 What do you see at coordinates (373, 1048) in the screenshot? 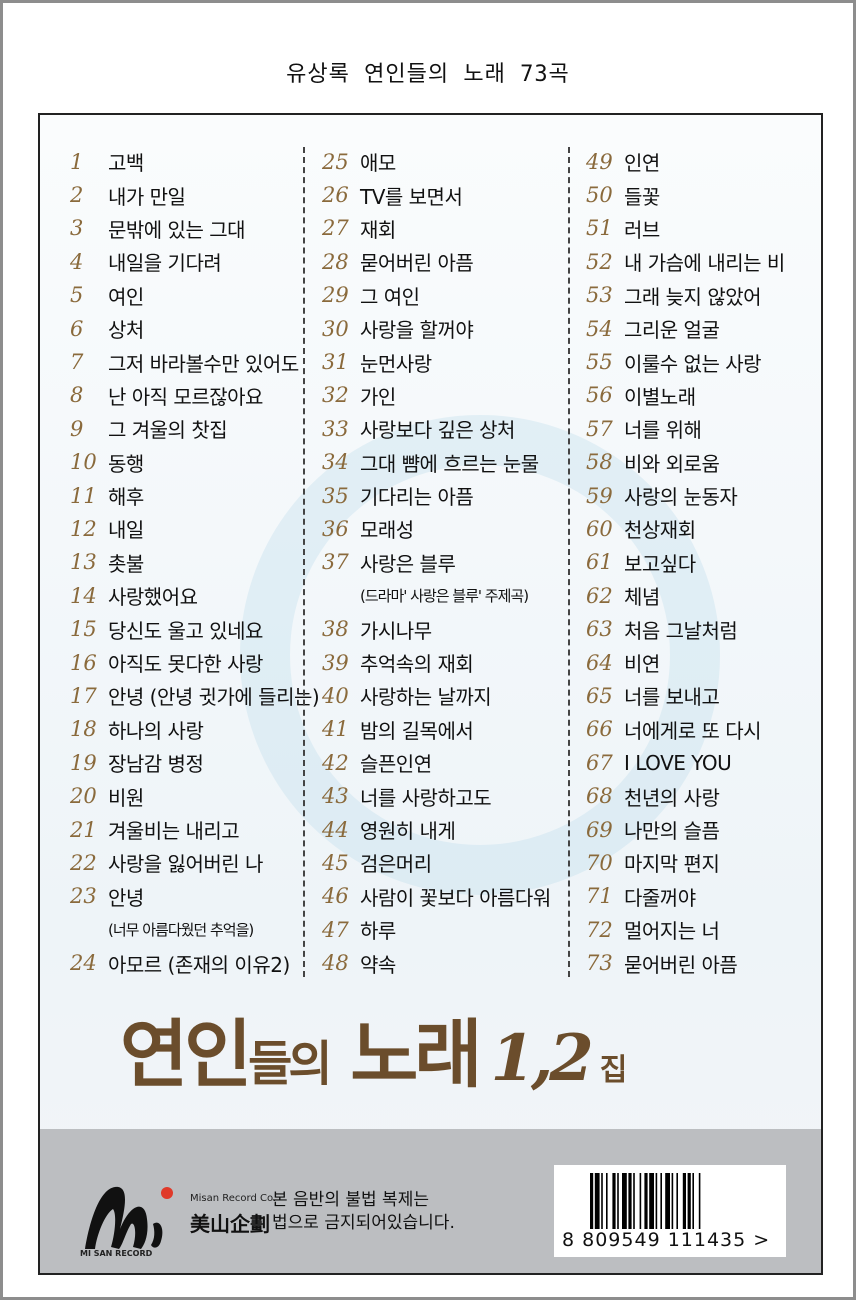
I see `album-title: 연인들의 노래 1,2 집` at bounding box center [373, 1048].